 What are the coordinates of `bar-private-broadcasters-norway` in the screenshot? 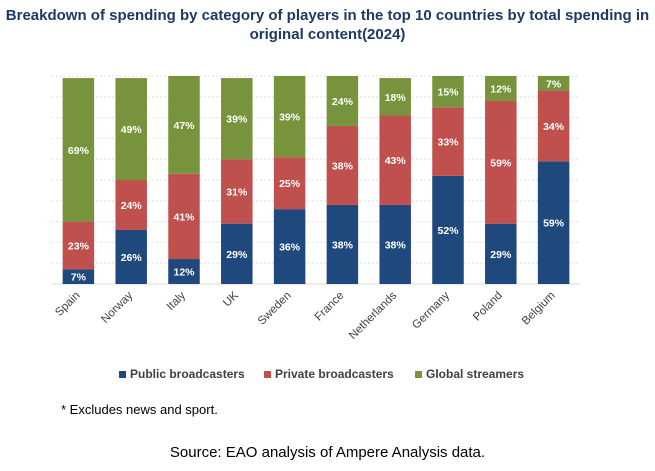 It's located at (131, 205).